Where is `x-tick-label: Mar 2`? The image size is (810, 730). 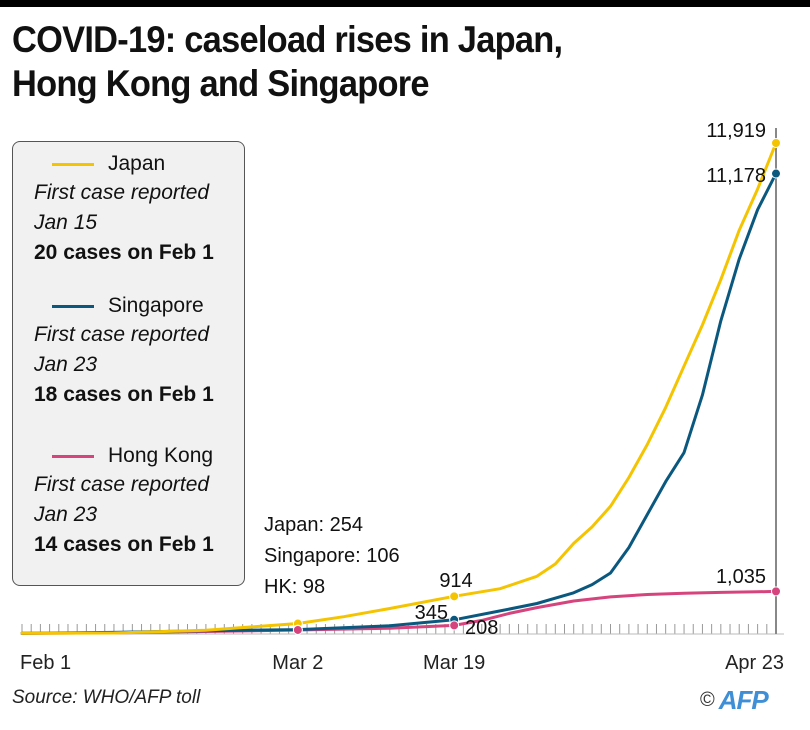
x-tick-label: Mar 2 is located at coordinates (297, 663).